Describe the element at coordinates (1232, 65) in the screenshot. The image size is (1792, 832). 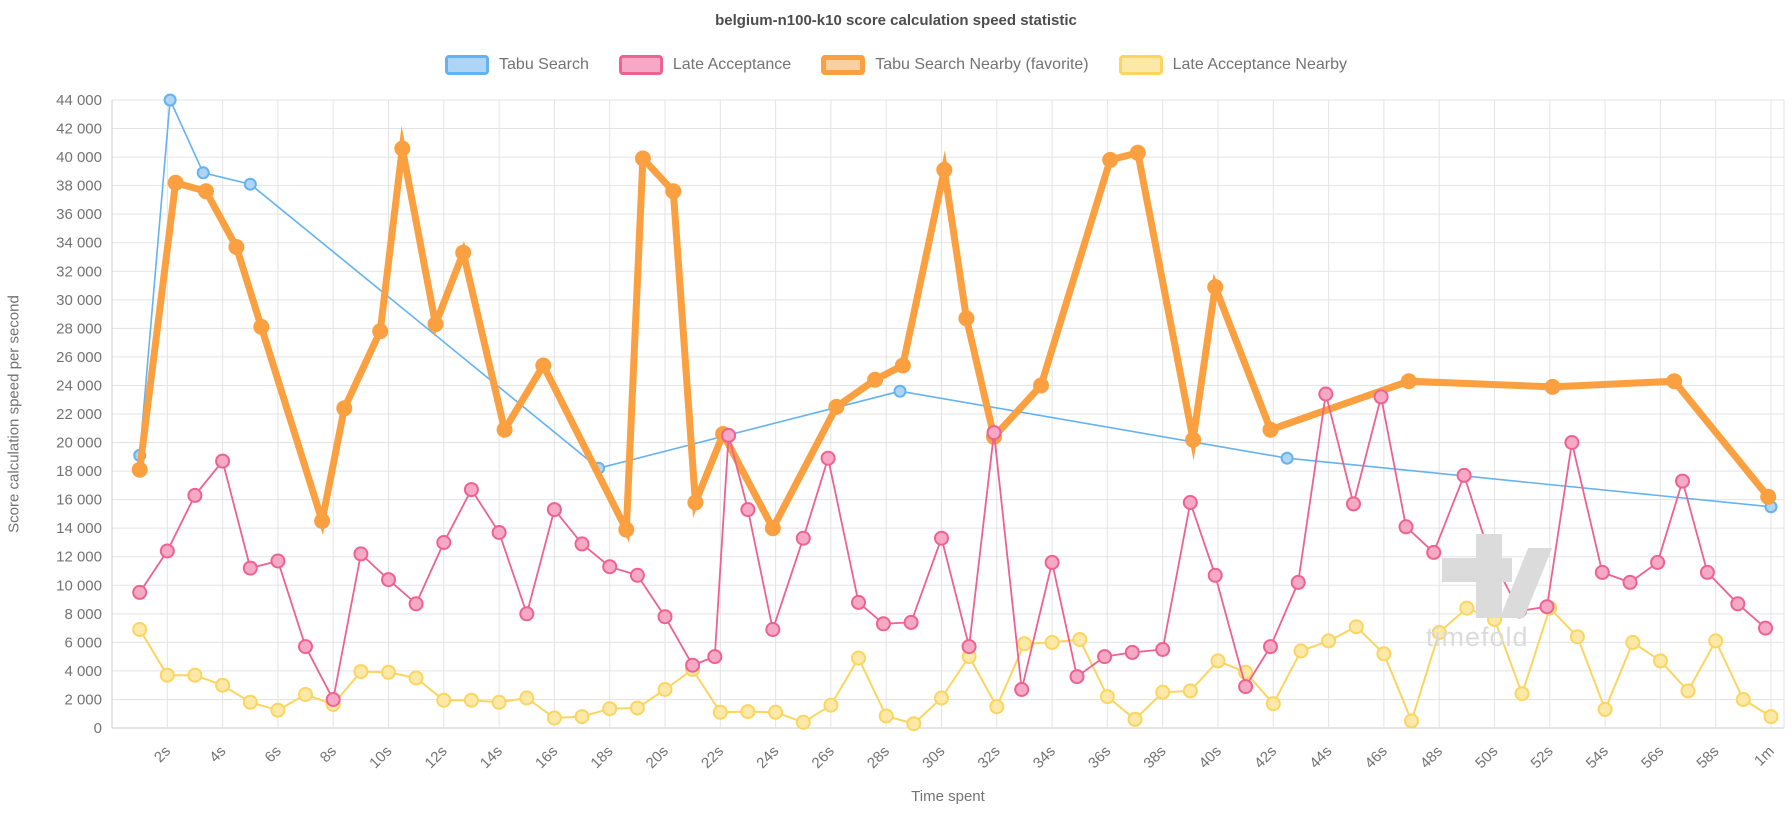
I see `legend-item-late-acceptance-nearby: Late Acceptance Nearby` at that location.